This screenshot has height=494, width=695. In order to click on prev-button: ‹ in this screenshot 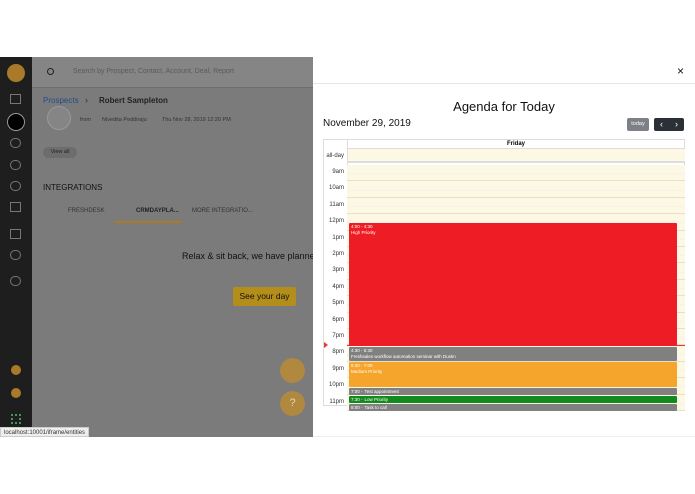, I will do `click(661, 124)`.